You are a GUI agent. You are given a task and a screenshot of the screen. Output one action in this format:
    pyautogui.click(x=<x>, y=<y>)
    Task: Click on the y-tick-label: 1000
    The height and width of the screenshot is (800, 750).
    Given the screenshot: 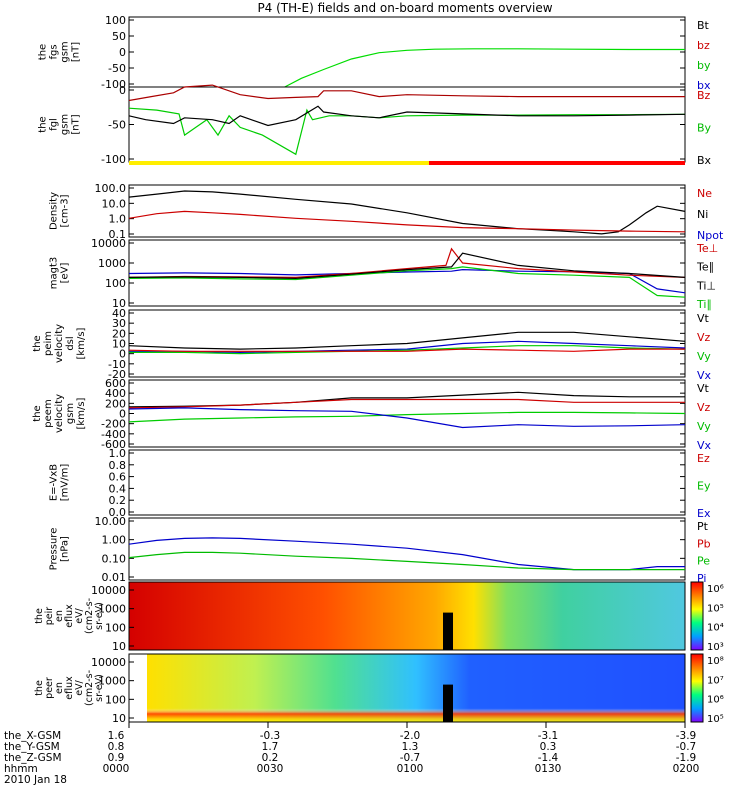 What is the action you would take?
    pyautogui.click(x=112, y=681)
    